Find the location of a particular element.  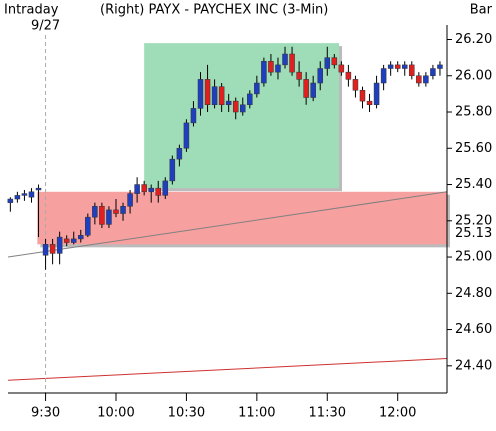

price-marker: 25.13 is located at coordinates (473, 233).